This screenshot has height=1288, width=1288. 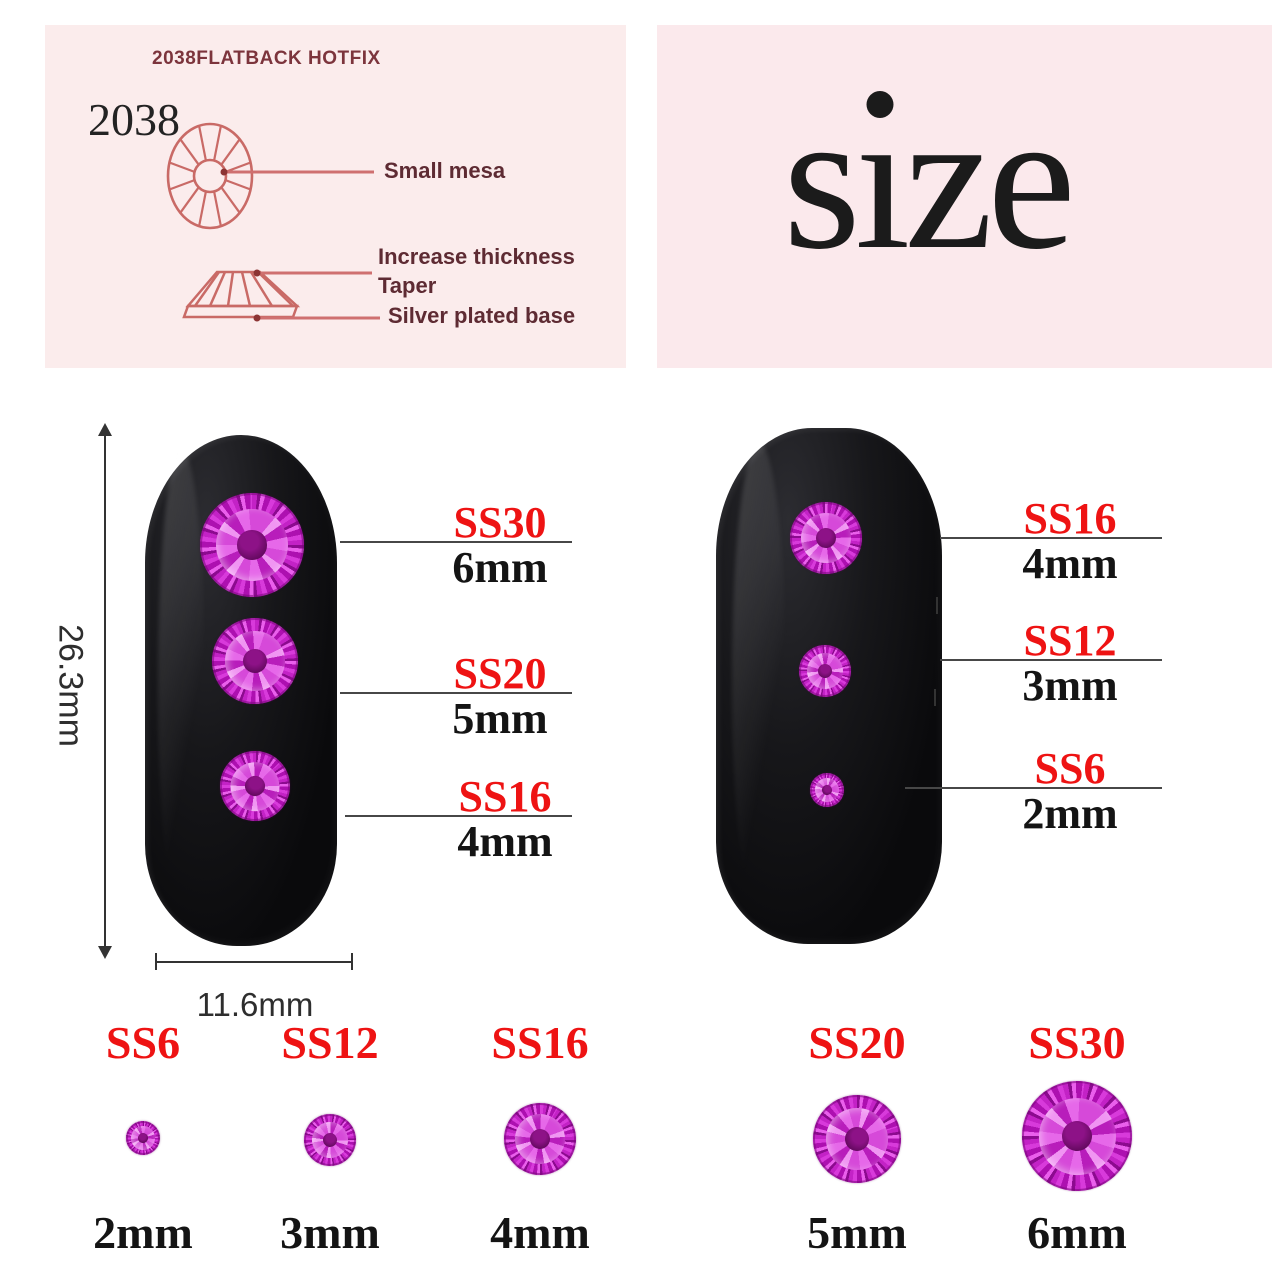 I want to click on model-number: 2038, so click(x=134, y=119).